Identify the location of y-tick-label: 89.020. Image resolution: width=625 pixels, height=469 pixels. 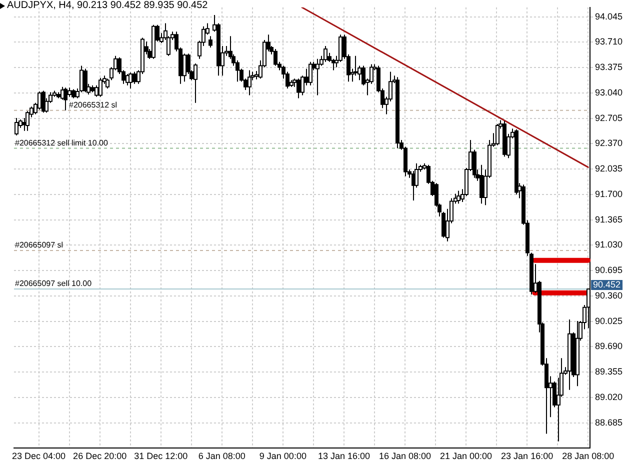
(609, 397).